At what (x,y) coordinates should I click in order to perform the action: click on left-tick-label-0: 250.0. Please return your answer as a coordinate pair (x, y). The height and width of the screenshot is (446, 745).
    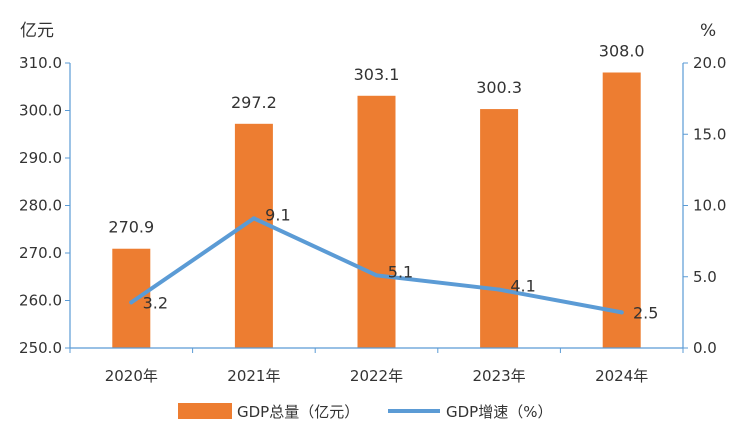
    Looking at the image, I should click on (40, 348).